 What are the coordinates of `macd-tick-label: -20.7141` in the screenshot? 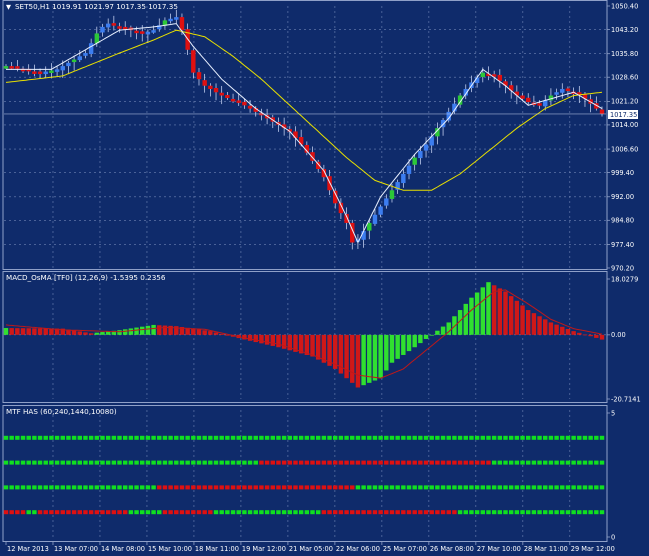 It's located at (626, 399).